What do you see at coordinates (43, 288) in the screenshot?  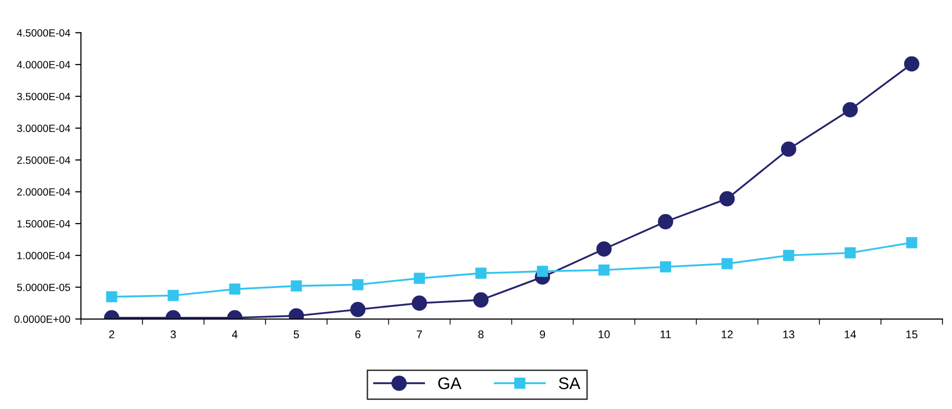 I see `y-tick-label: 5.0000E-05` at bounding box center [43, 288].